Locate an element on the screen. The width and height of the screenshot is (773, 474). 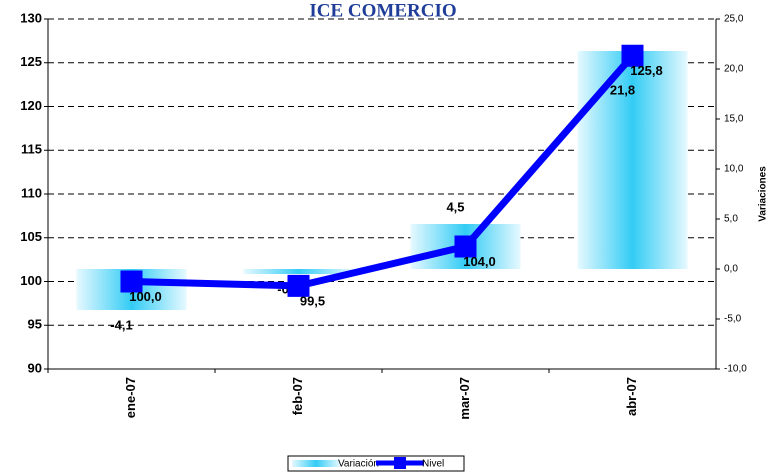
y2-tick-label: 0,0 is located at coordinates (731, 269).